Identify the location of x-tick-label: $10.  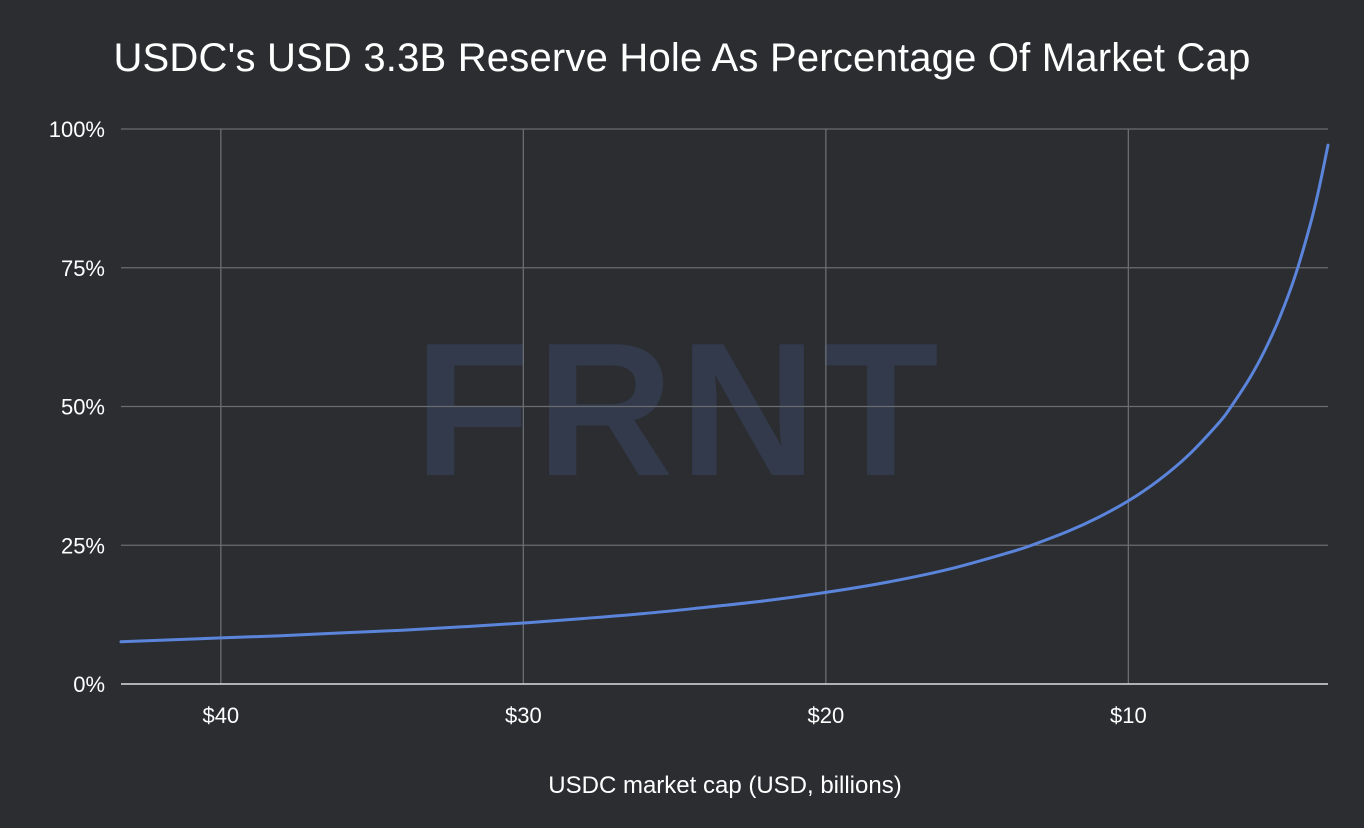
(1128, 715).